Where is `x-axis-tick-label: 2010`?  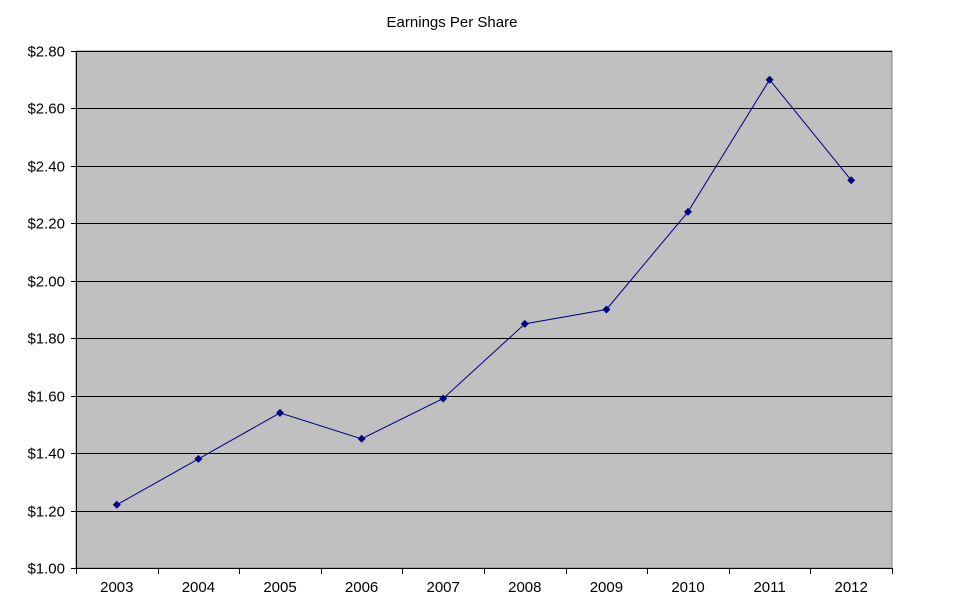
x-axis-tick-label: 2010 is located at coordinates (687, 587).